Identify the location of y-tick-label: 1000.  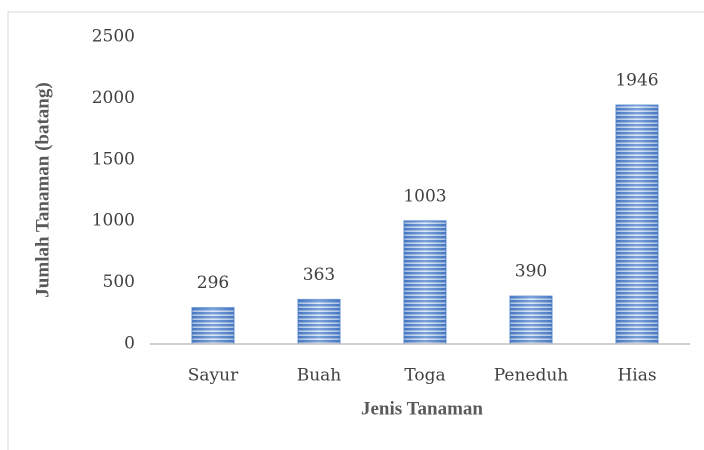
(113, 221).